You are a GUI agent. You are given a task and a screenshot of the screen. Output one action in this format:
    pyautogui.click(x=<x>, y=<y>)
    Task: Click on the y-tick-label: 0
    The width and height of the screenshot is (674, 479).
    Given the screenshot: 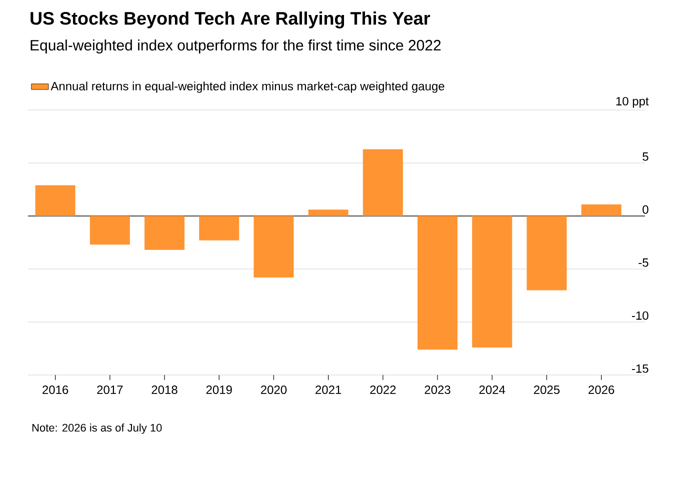 What is the action you would take?
    pyautogui.click(x=645, y=209)
    